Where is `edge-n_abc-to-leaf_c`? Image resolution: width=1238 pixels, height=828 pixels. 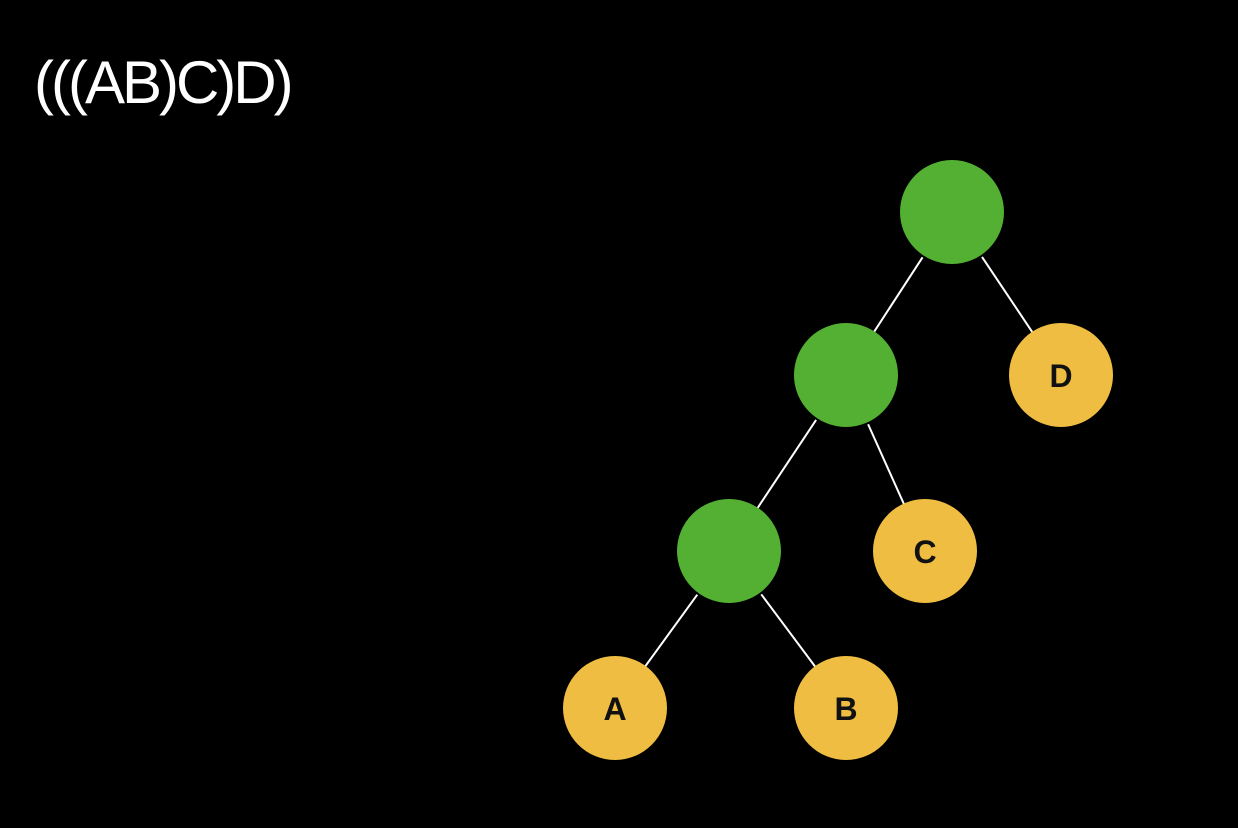
edge-n_abc-to-leaf_c is located at coordinates (889, 470).